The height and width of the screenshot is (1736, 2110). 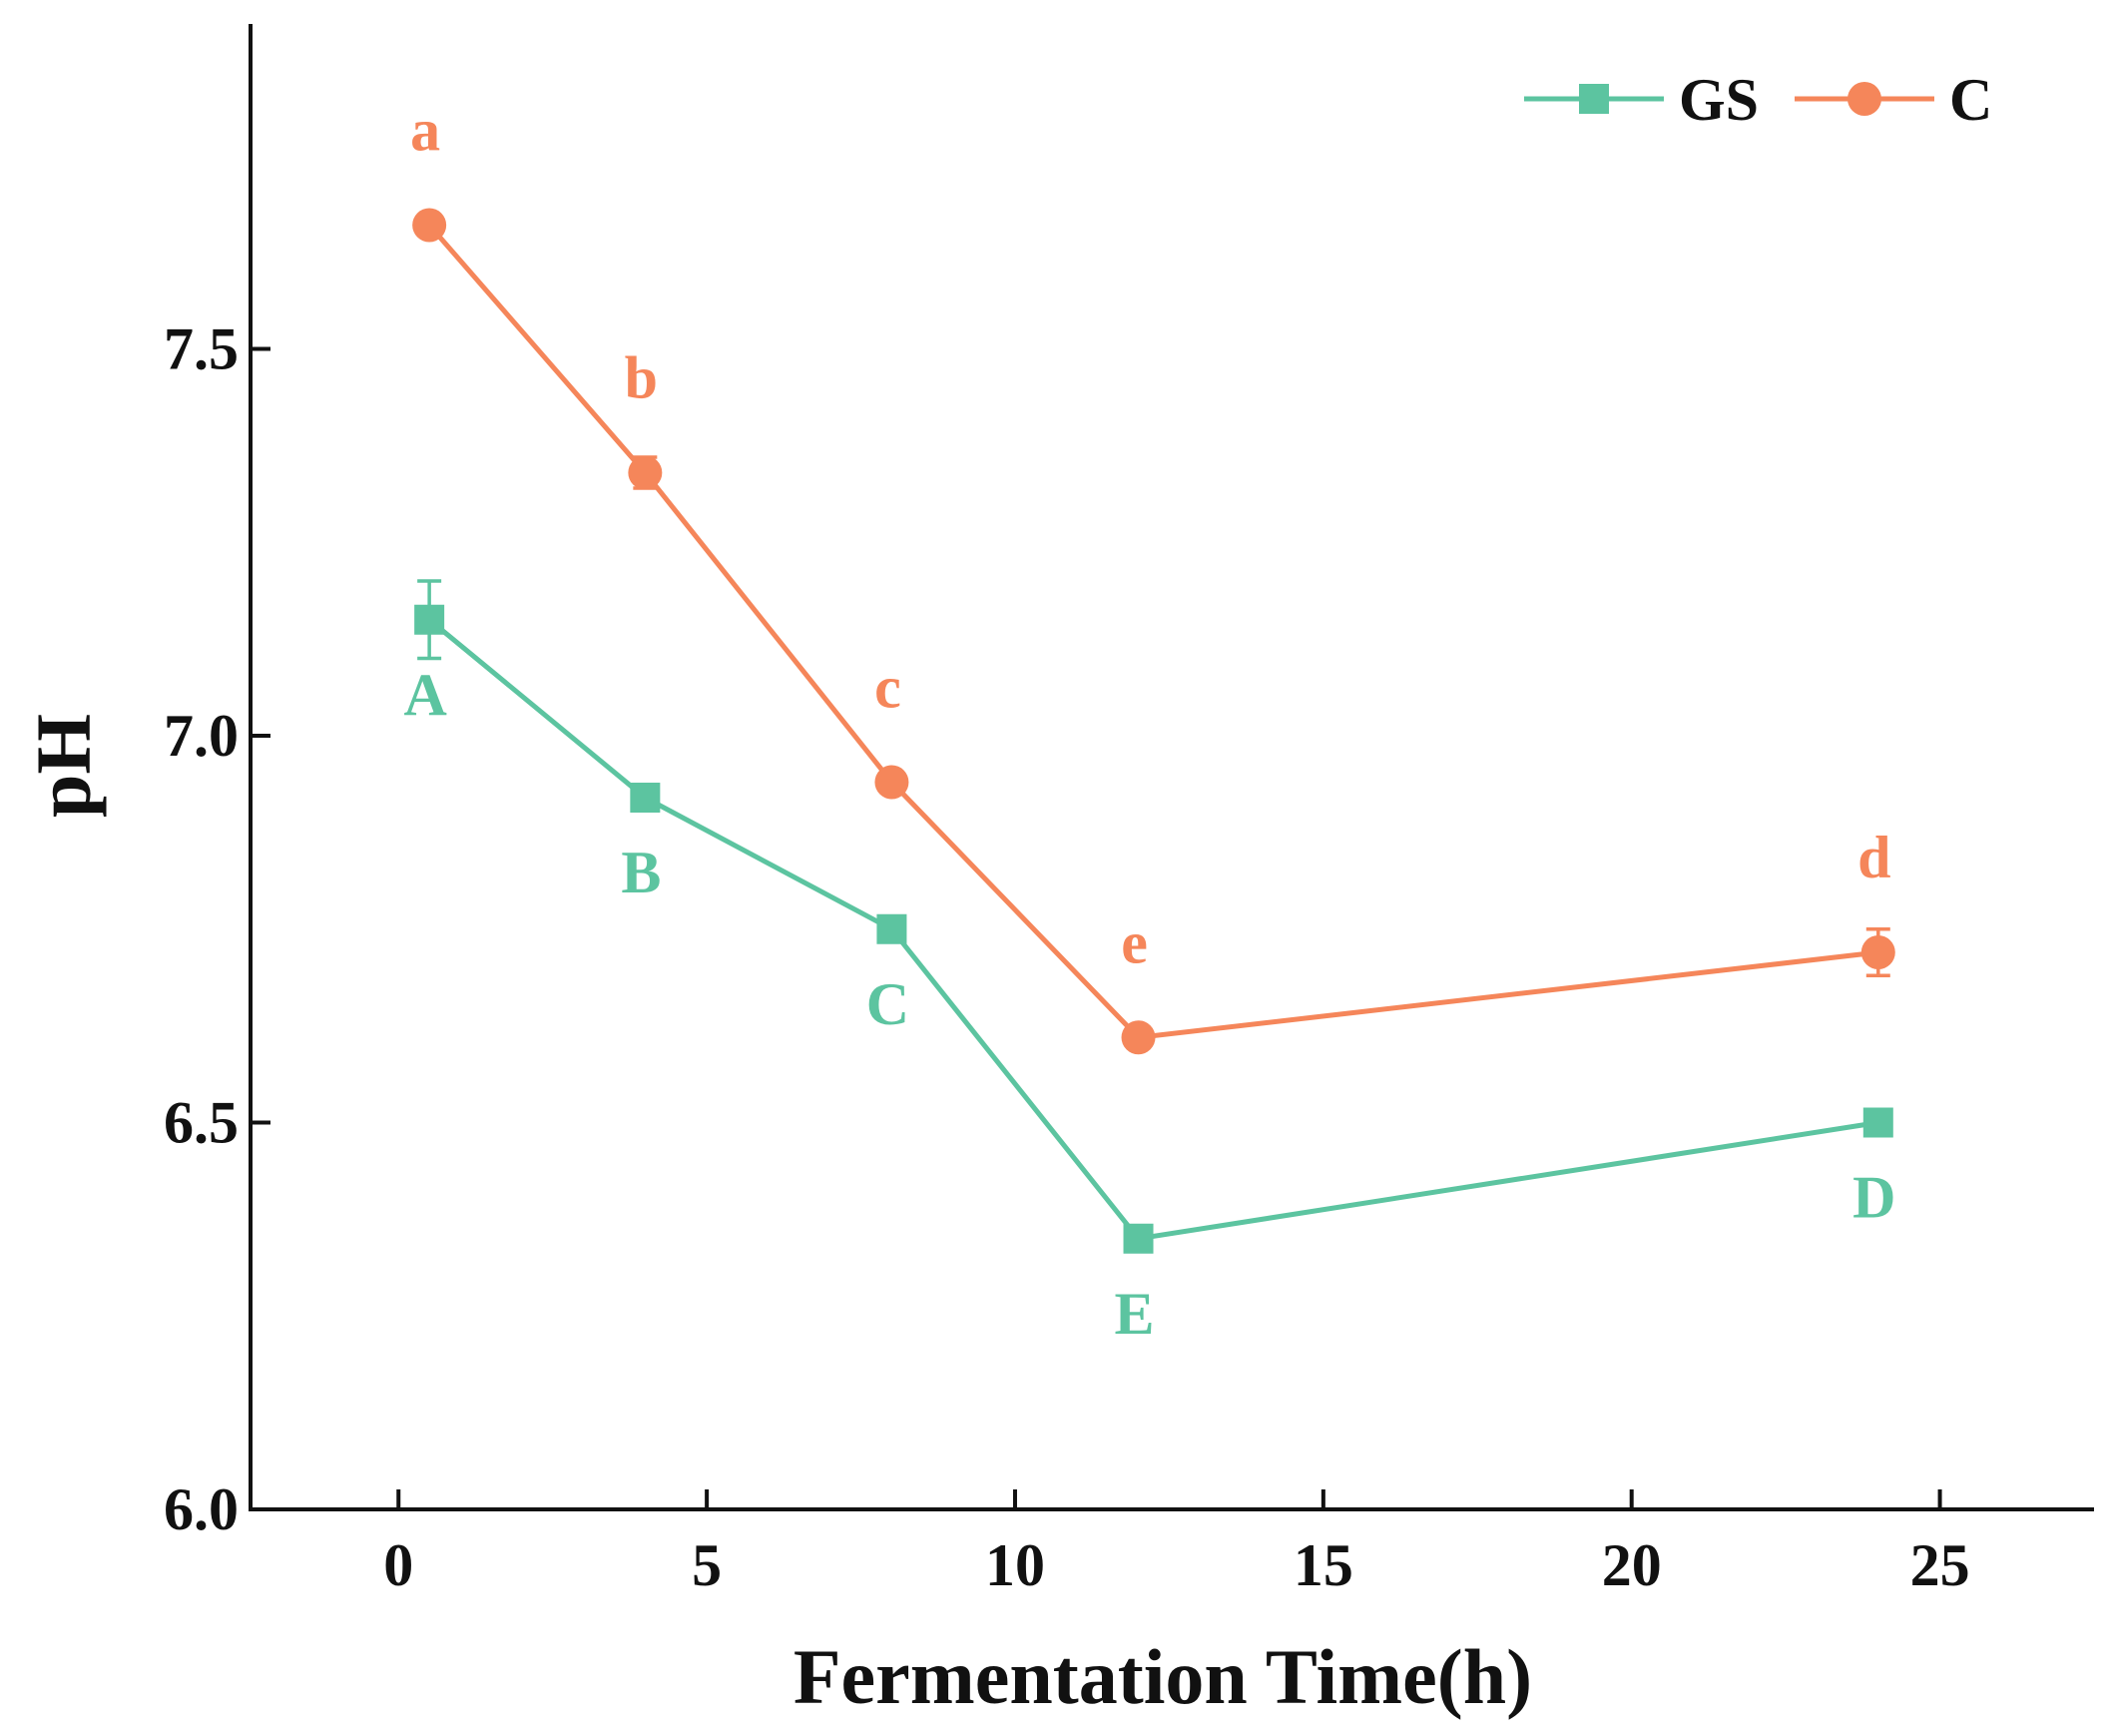 I want to click on point-label: C, so click(x=887, y=1004).